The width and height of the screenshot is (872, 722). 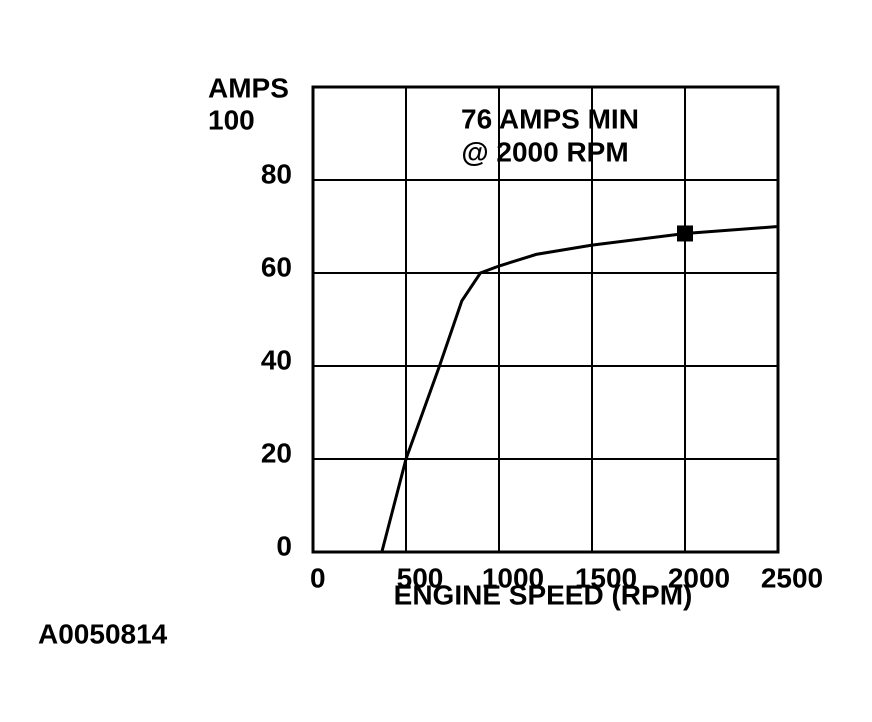 I want to click on x-tick-label: 2500, so click(x=792, y=577).